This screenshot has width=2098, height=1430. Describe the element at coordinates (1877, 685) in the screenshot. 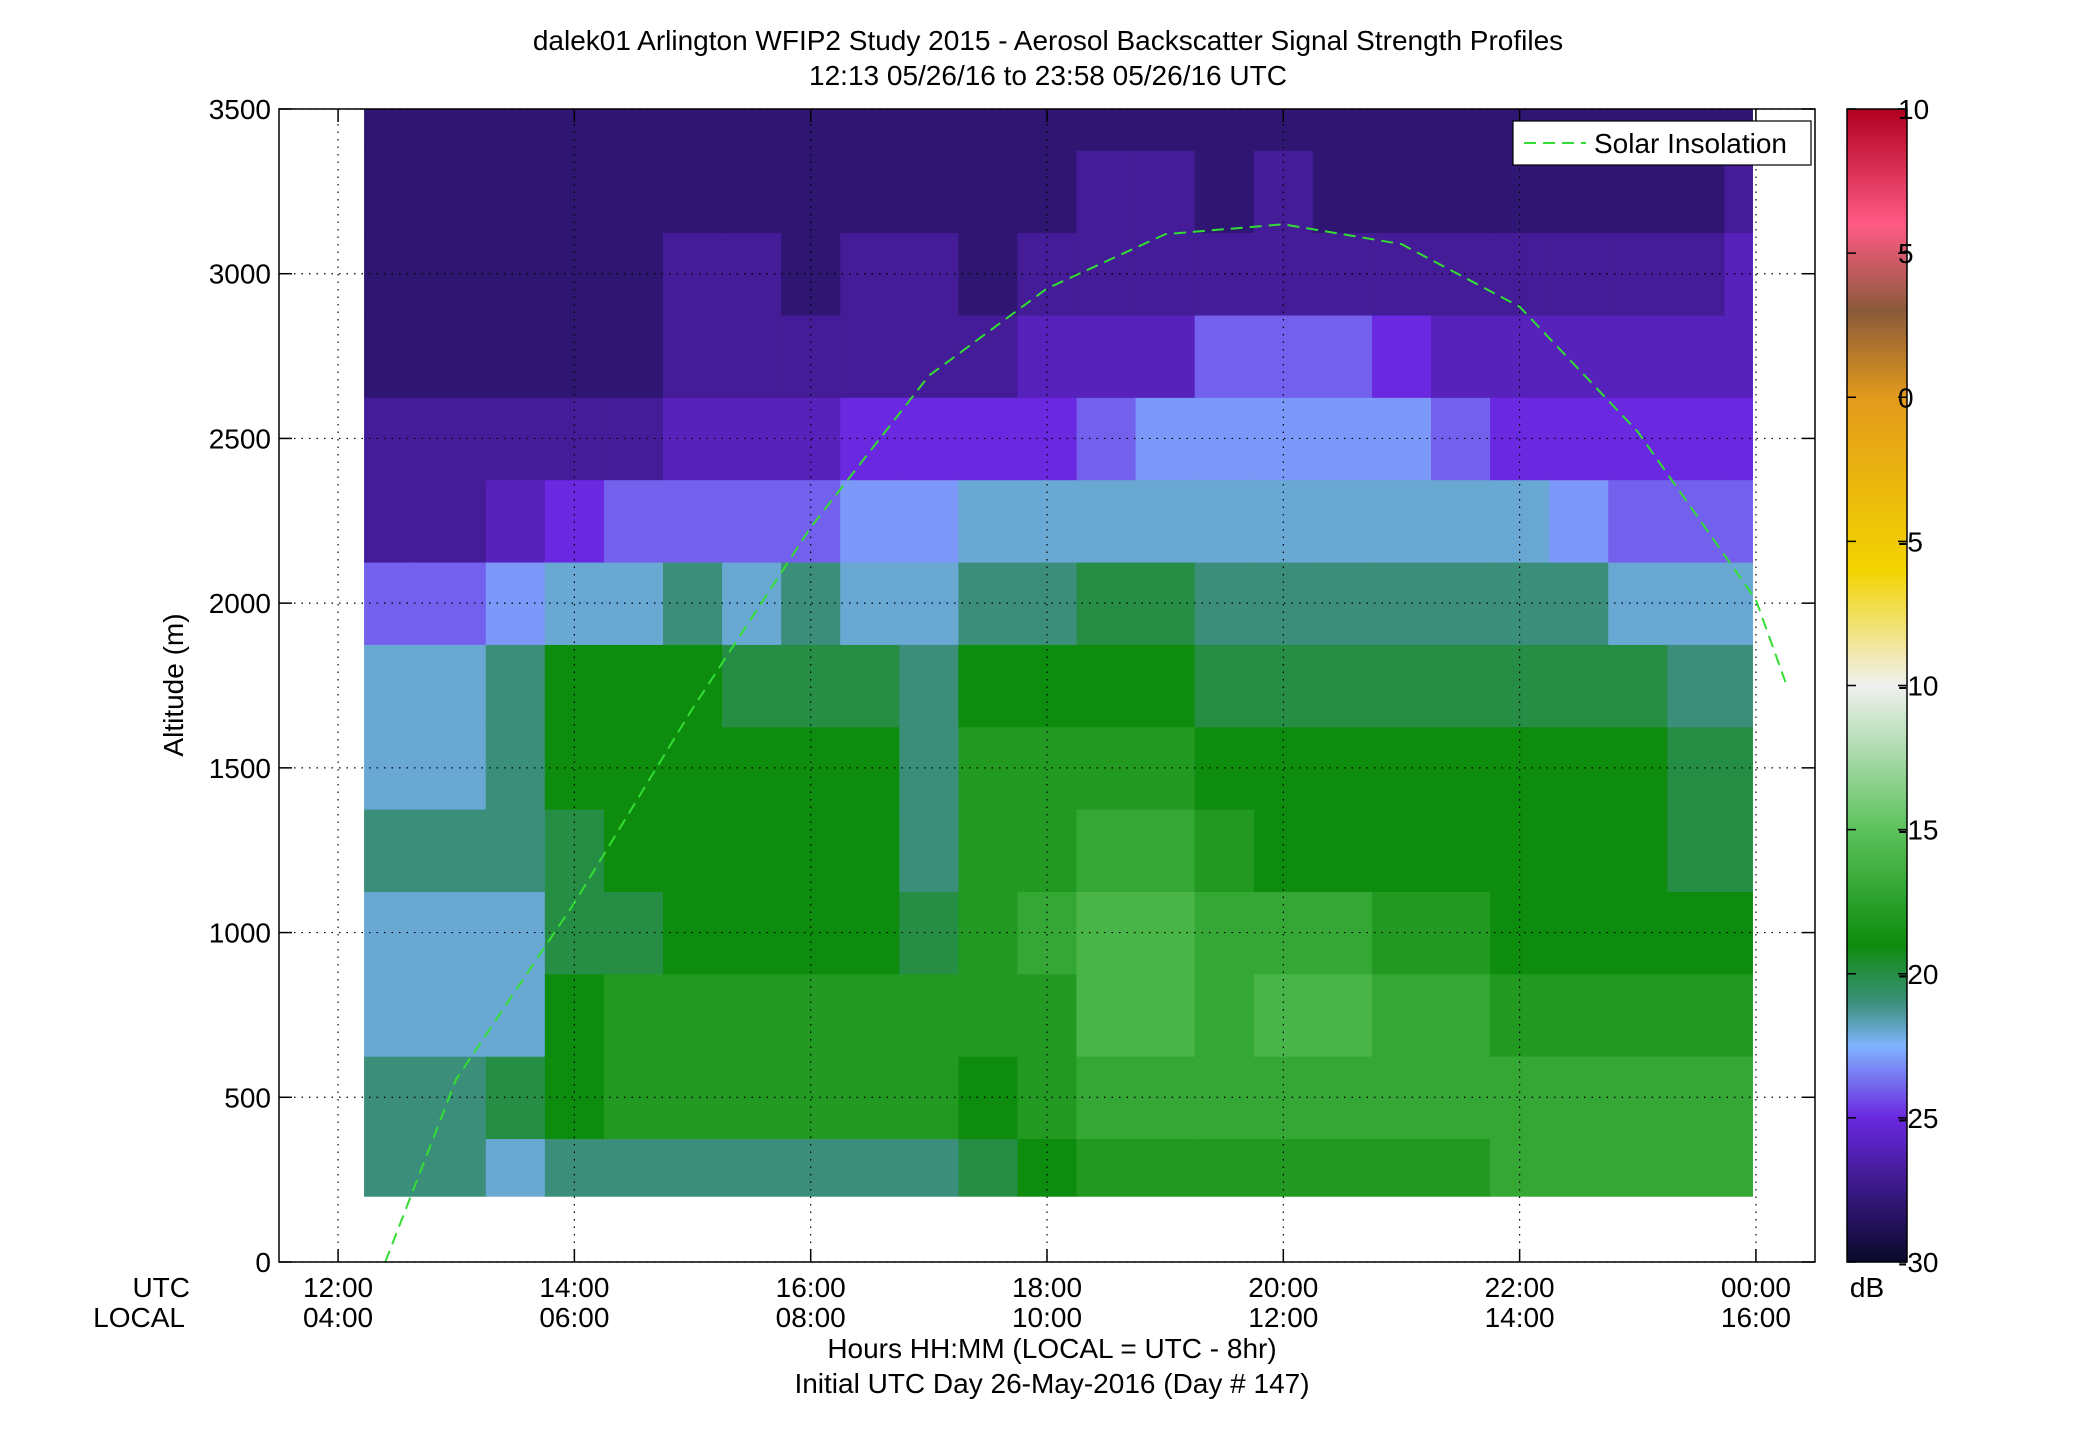

I see `colorbar-gradient` at that location.